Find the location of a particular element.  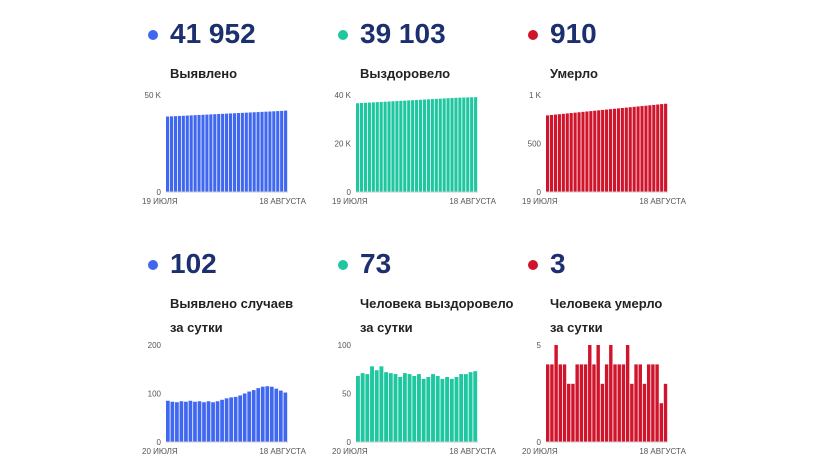

daily-cases-chart: 0 100 200 20 ИЮЛЯ 18 АВГУСТА is located at coordinates (224, 398).